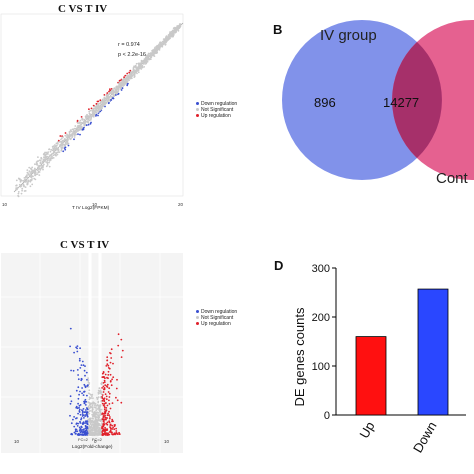  What do you see at coordinates (366, 430) in the screenshot?
I see `x-category-label: Up` at bounding box center [366, 430].